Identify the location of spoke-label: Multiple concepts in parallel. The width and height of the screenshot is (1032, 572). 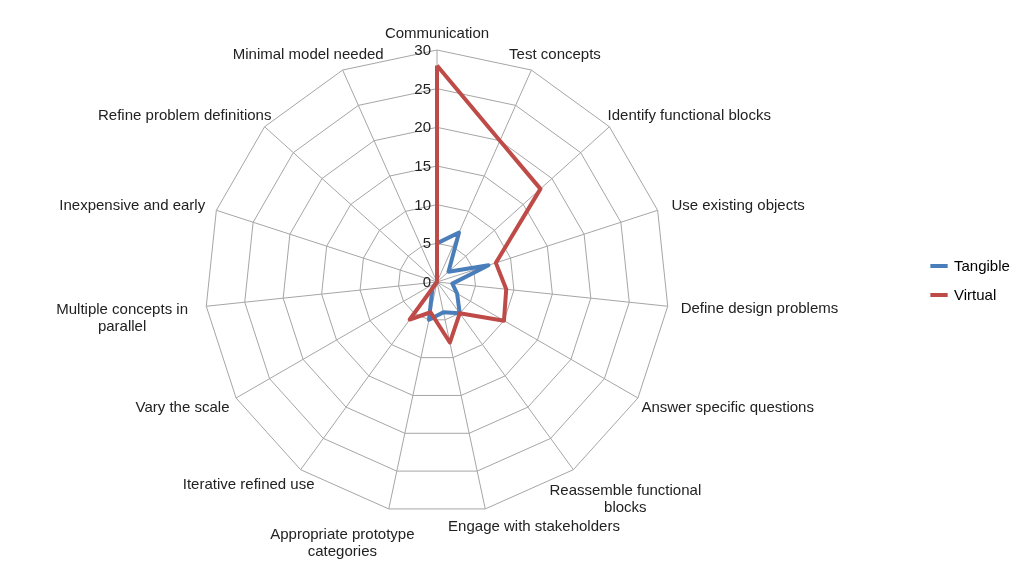
(122, 316).